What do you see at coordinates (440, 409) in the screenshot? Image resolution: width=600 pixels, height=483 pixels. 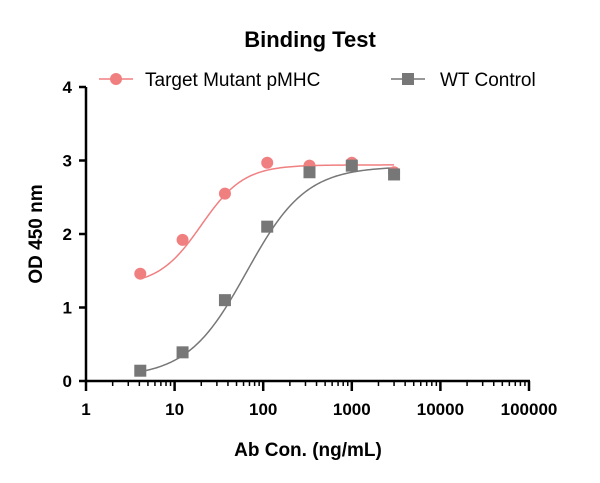 I see `x-tick-label: 10000` at bounding box center [440, 409].